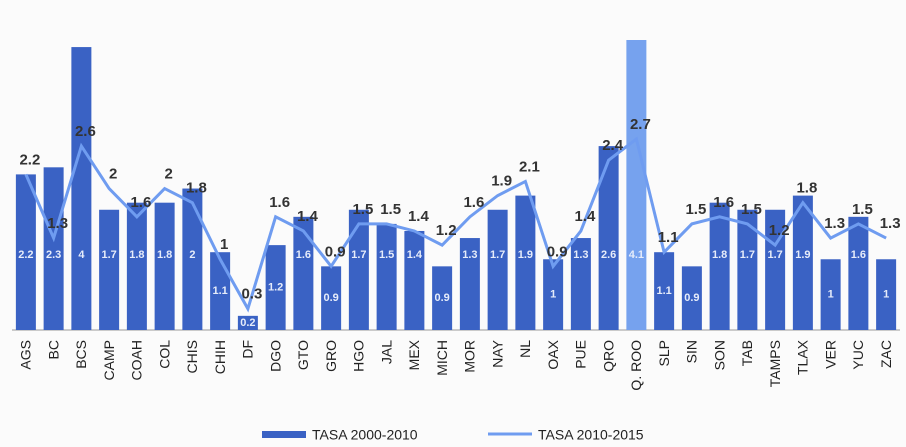 The image size is (906, 447). What do you see at coordinates (251, 294) in the screenshot?
I see `line-value-label: 0.3` at bounding box center [251, 294].